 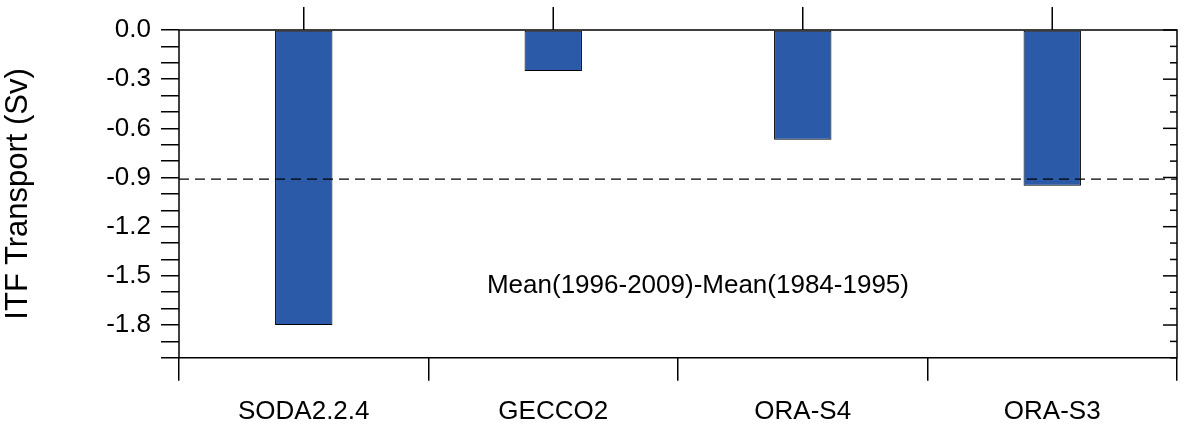 What do you see at coordinates (128, 175) in the screenshot?
I see `y-tick-label: -0.9` at bounding box center [128, 175].